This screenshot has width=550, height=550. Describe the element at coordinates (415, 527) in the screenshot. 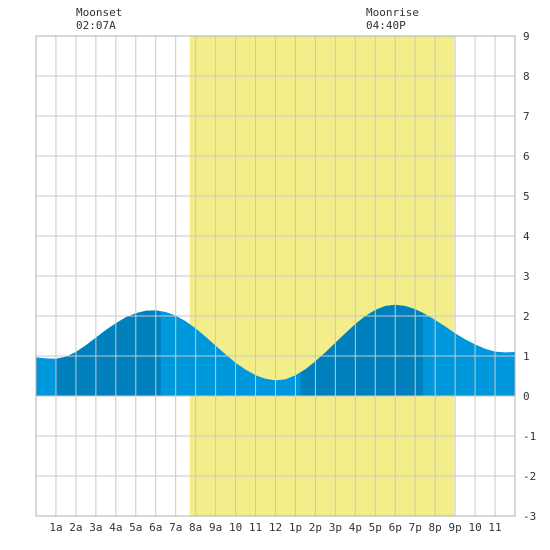

I see `x-tick-label: 7p` at that location.